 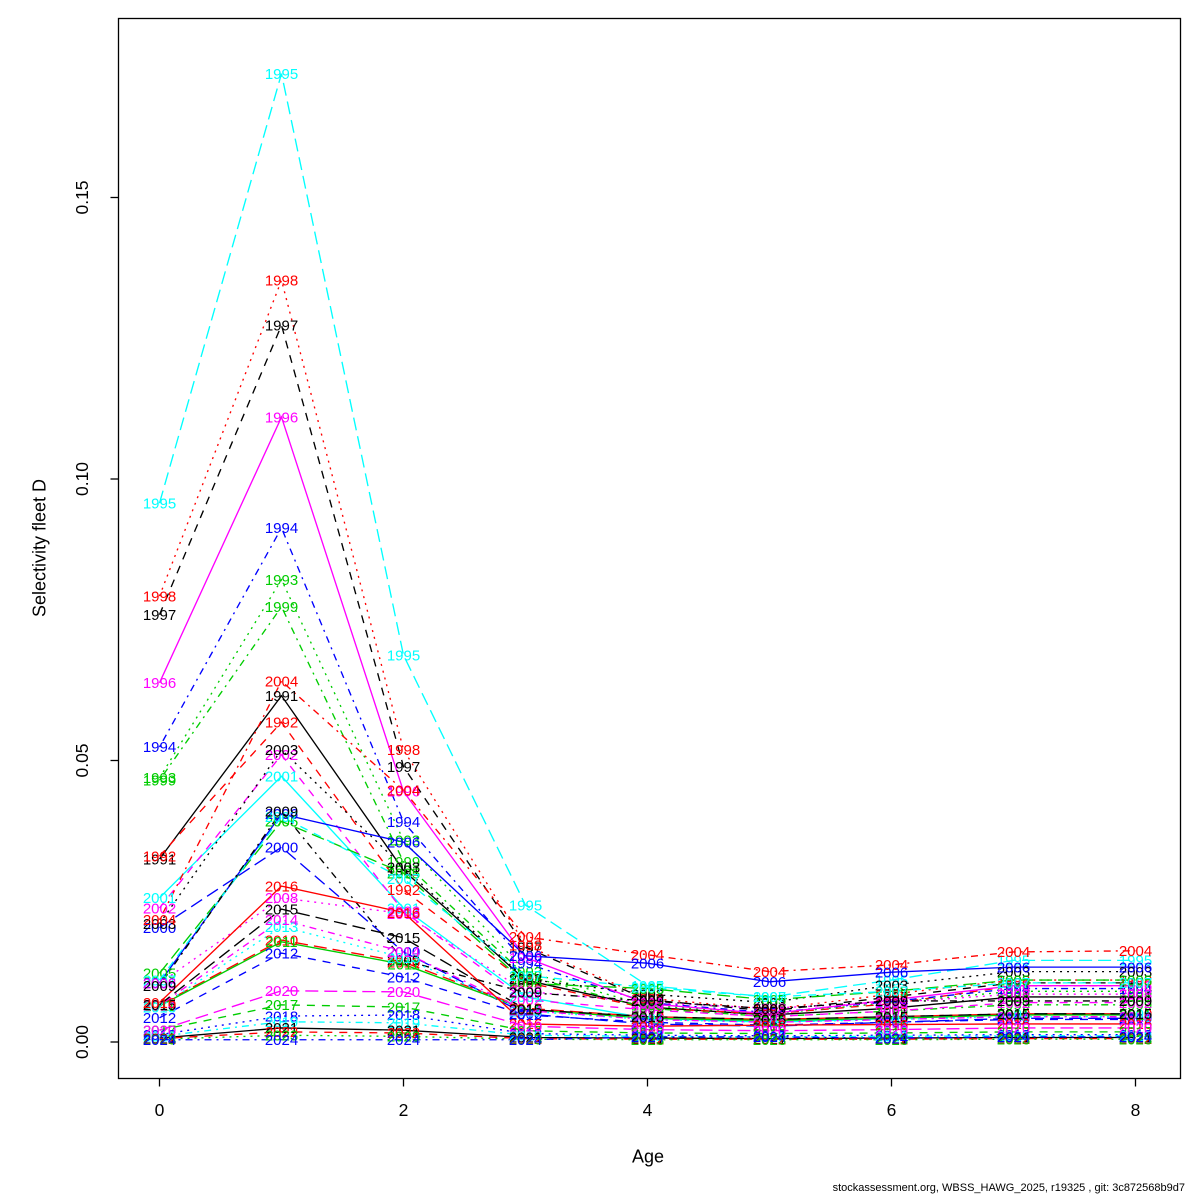 I want to click on point-label-1994-age6: 1994, so click(x=891, y=1002).